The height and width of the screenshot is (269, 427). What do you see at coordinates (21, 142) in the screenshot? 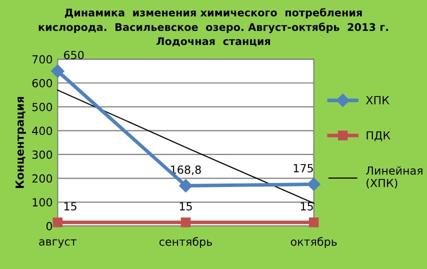
I see `y-axis-title: Концентрация` at bounding box center [21, 142].